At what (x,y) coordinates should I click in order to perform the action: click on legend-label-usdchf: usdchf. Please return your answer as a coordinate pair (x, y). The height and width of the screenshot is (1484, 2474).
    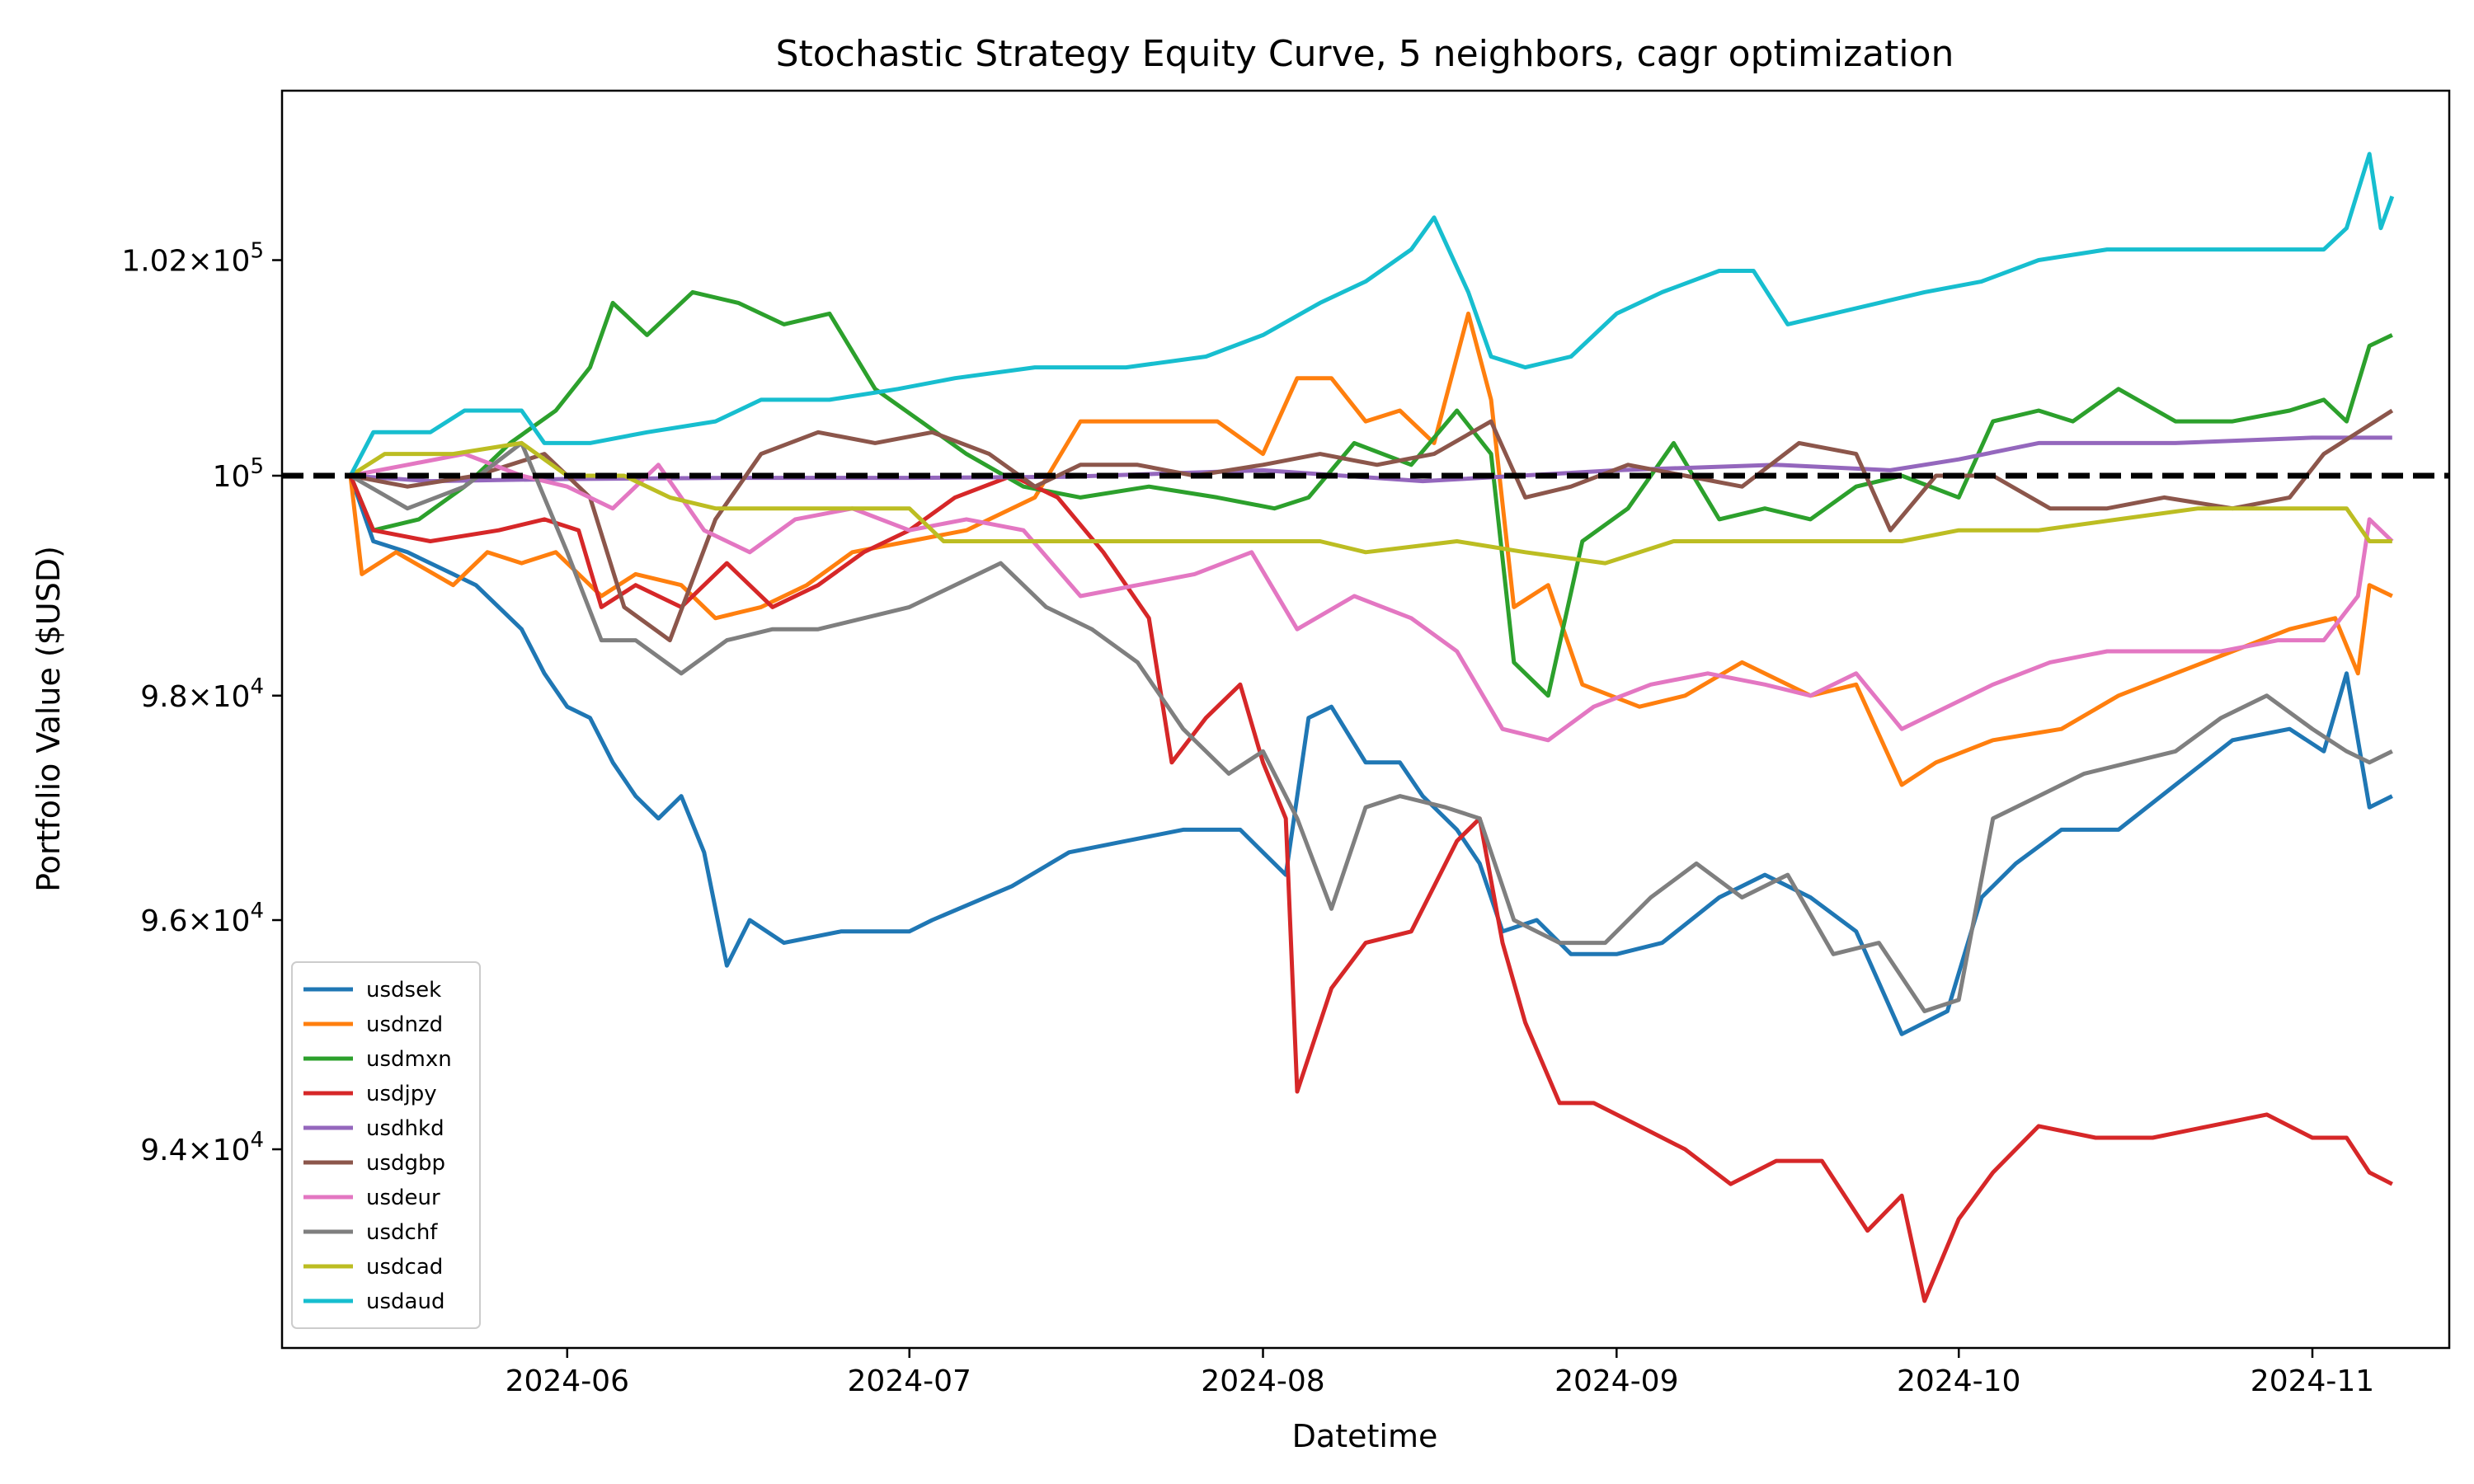
    Looking at the image, I should click on (402, 1232).